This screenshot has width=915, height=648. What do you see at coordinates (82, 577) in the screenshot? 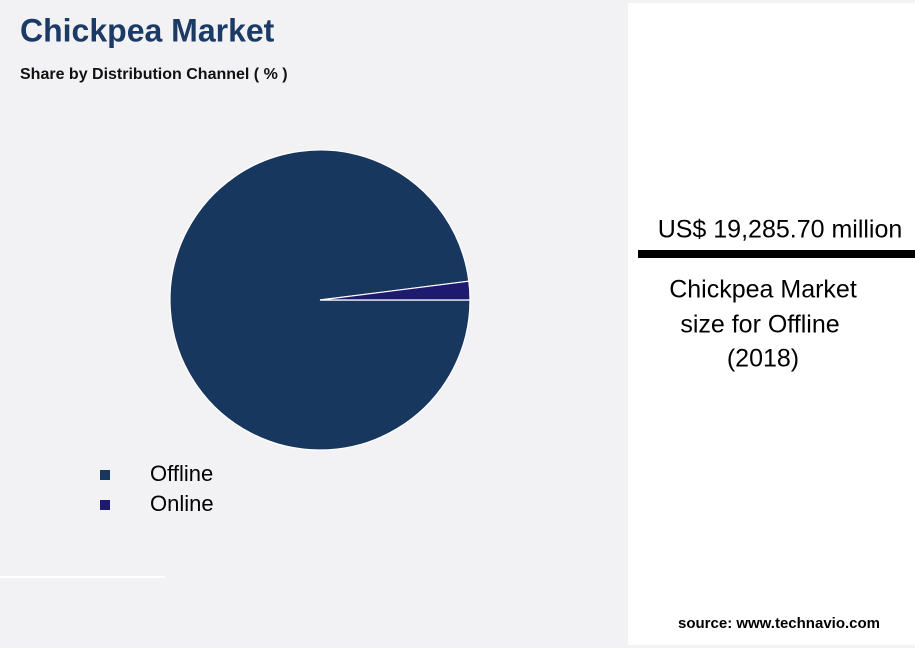
I see `divider` at bounding box center [82, 577].